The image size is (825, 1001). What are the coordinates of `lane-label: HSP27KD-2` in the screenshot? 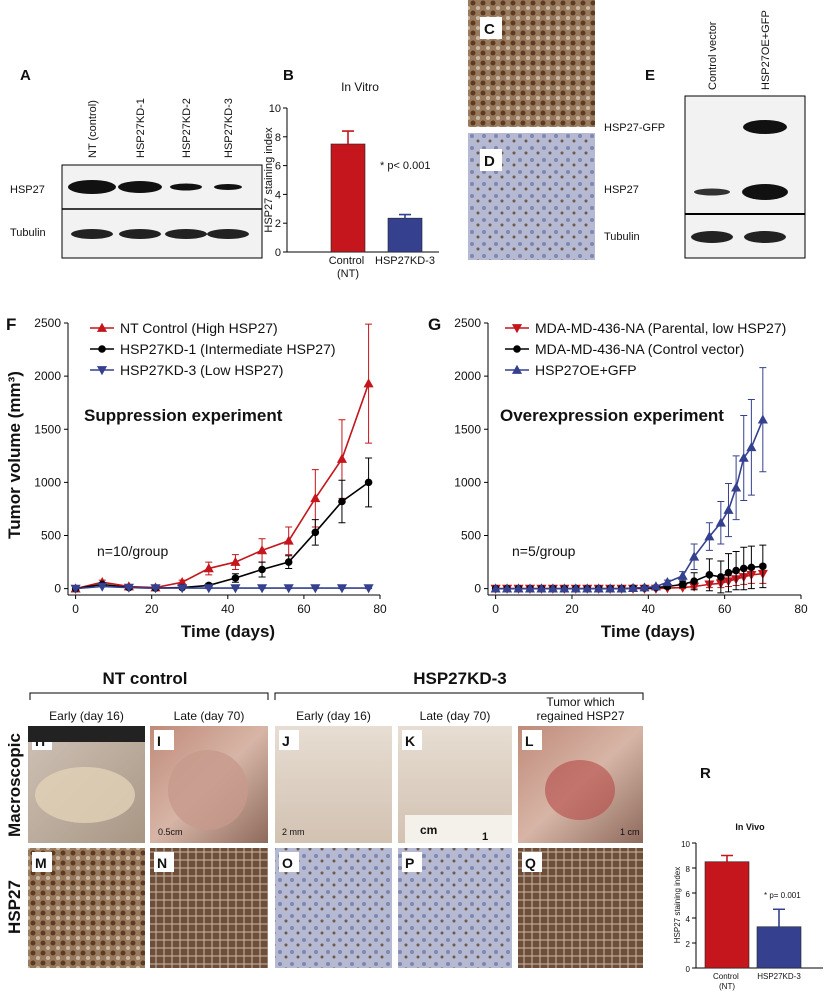 It's located at (187, 128).